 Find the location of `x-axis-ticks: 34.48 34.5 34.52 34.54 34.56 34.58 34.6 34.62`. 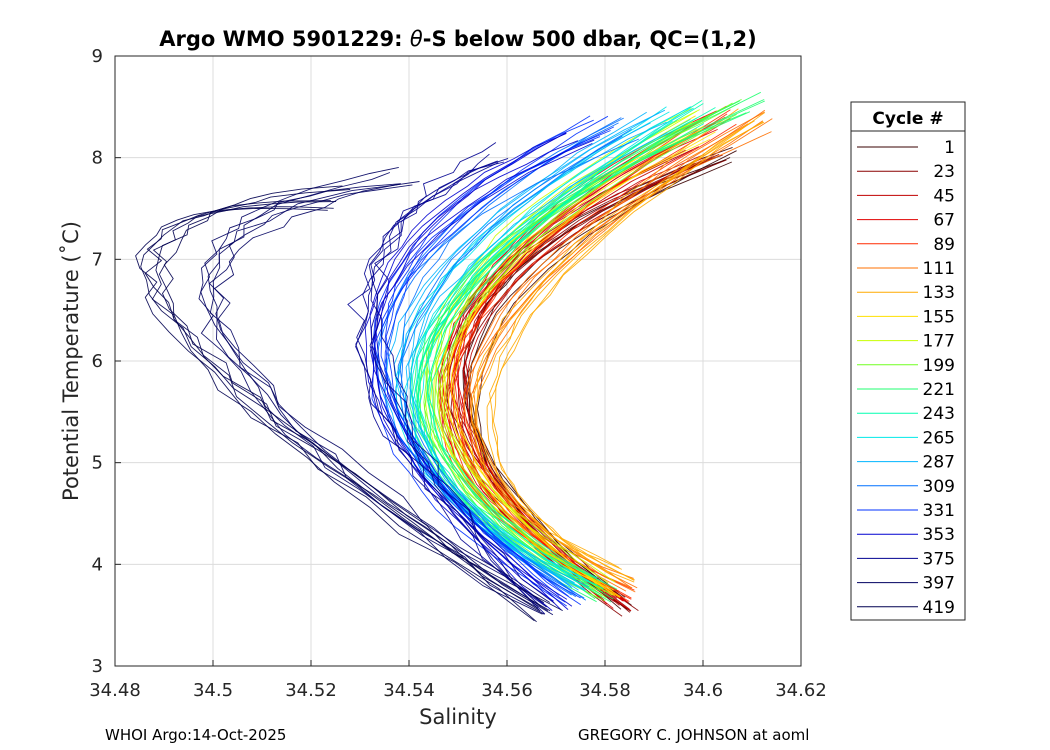

x-axis-ticks: 34.48 34.5 34.52 34.54 34.56 34.58 34.6 34.62 is located at coordinates (458, 680).